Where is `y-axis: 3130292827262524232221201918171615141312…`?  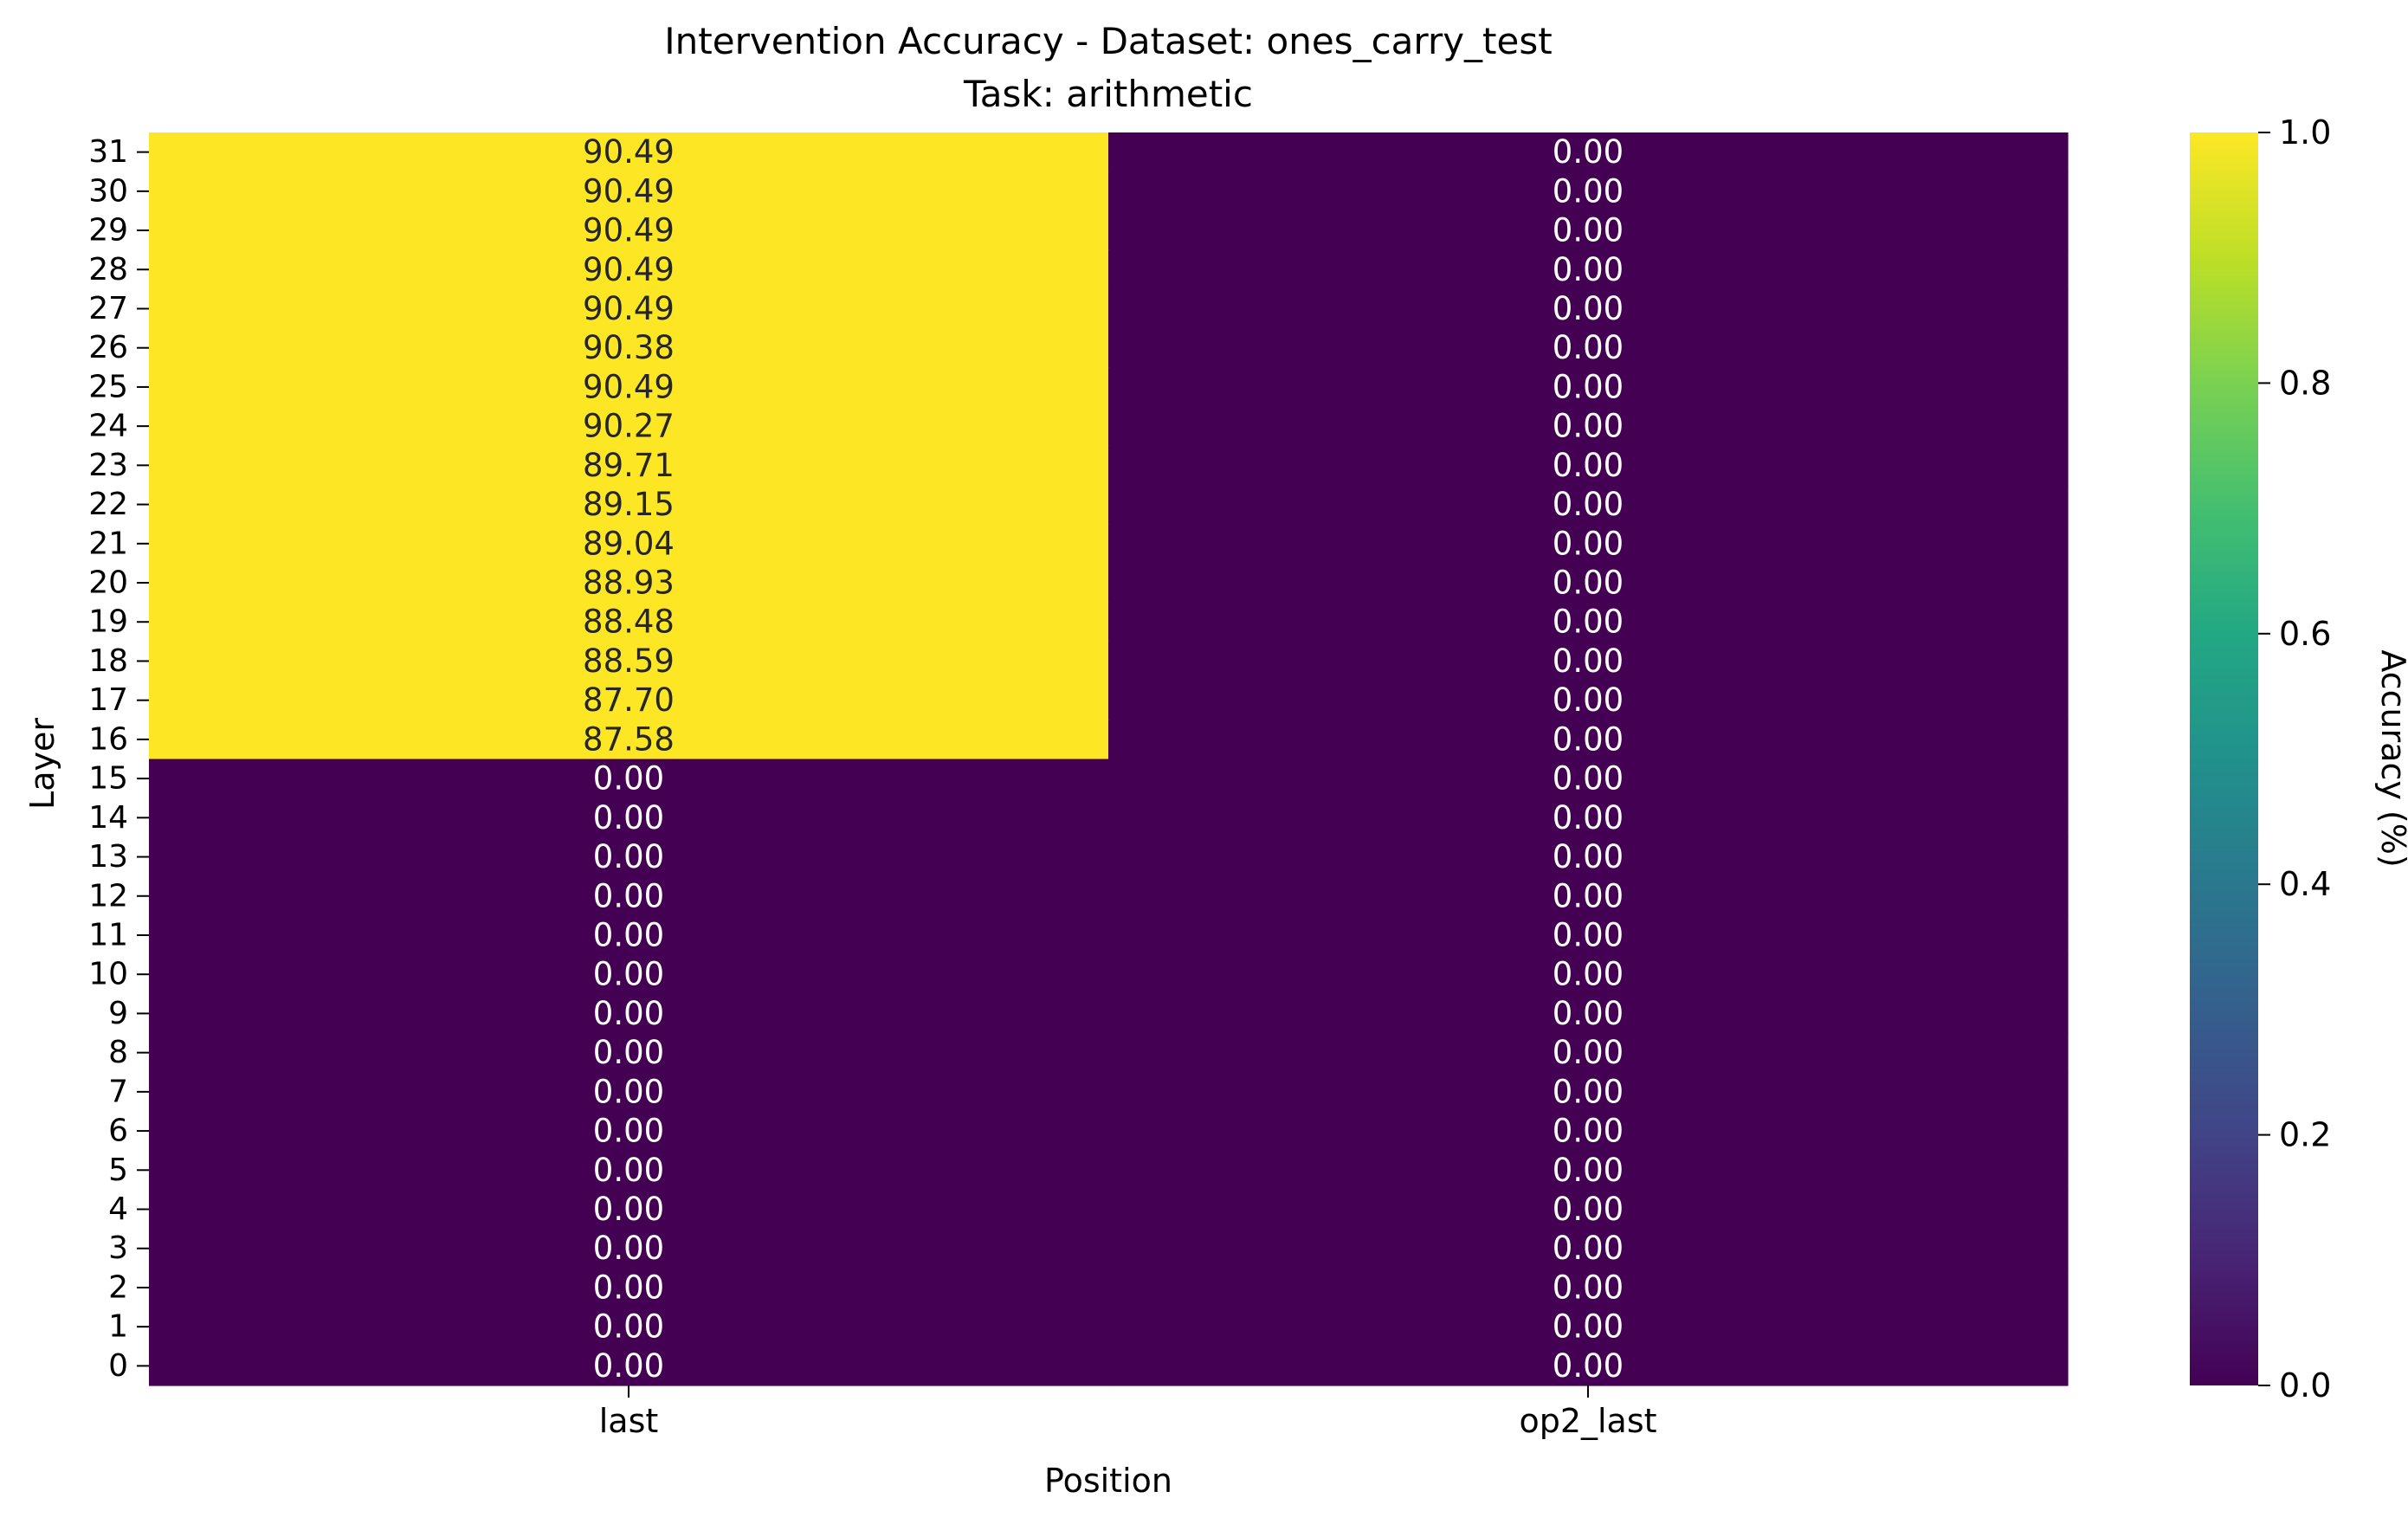
y-axis: 3130292827262524232221201918171615141312… is located at coordinates (119, 759).